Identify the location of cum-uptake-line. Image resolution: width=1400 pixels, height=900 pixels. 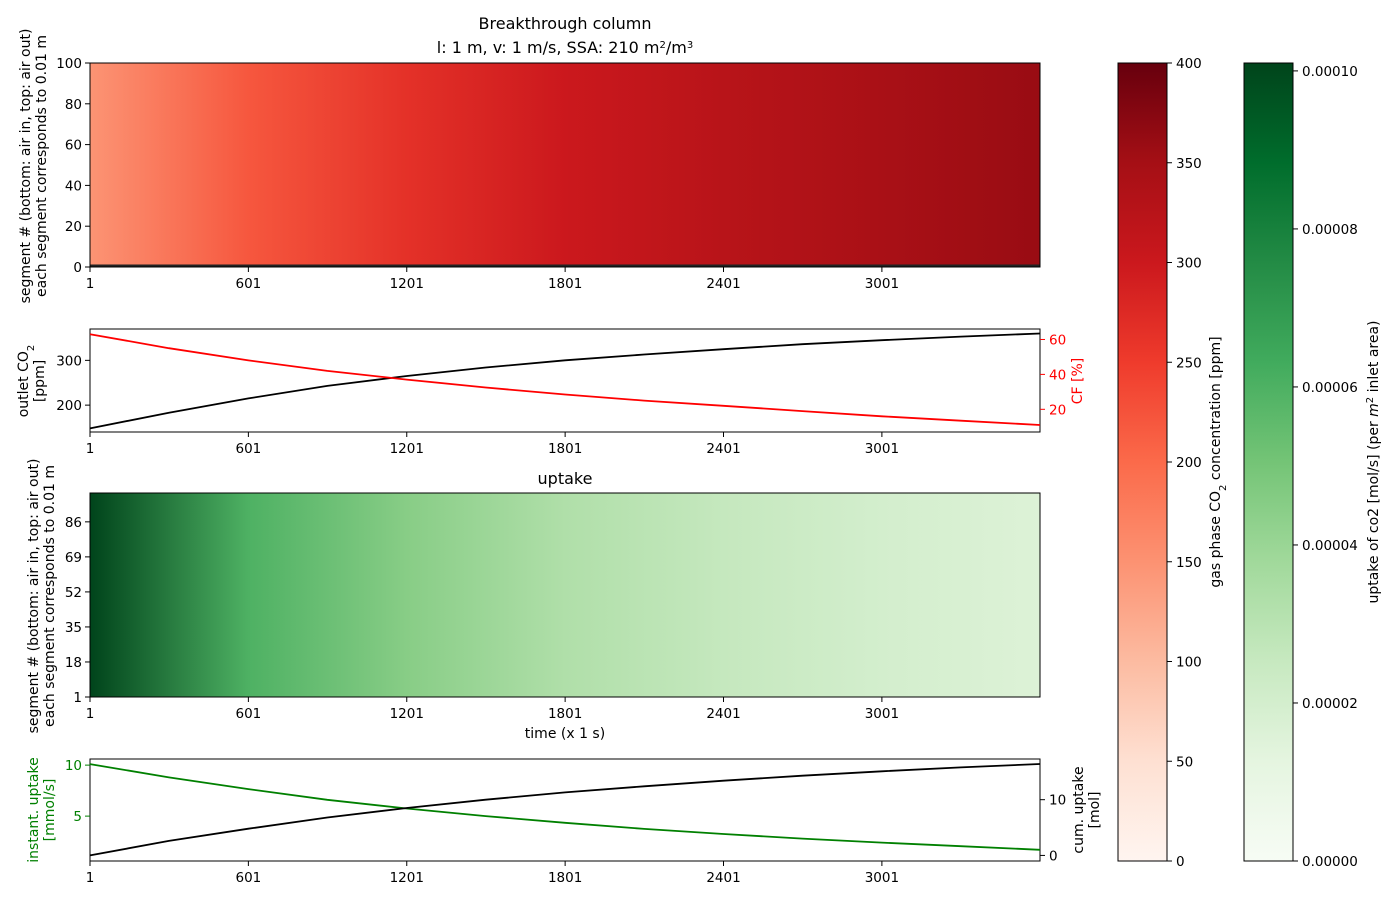
(565, 810).